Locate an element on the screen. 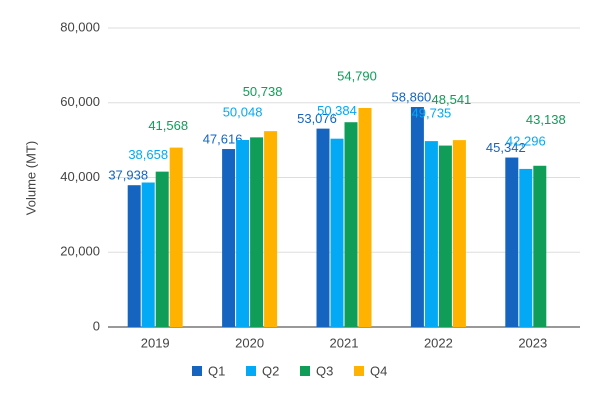 The height and width of the screenshot is (400, 600). data-label: 54,790 is located at coordinates (357, 76).